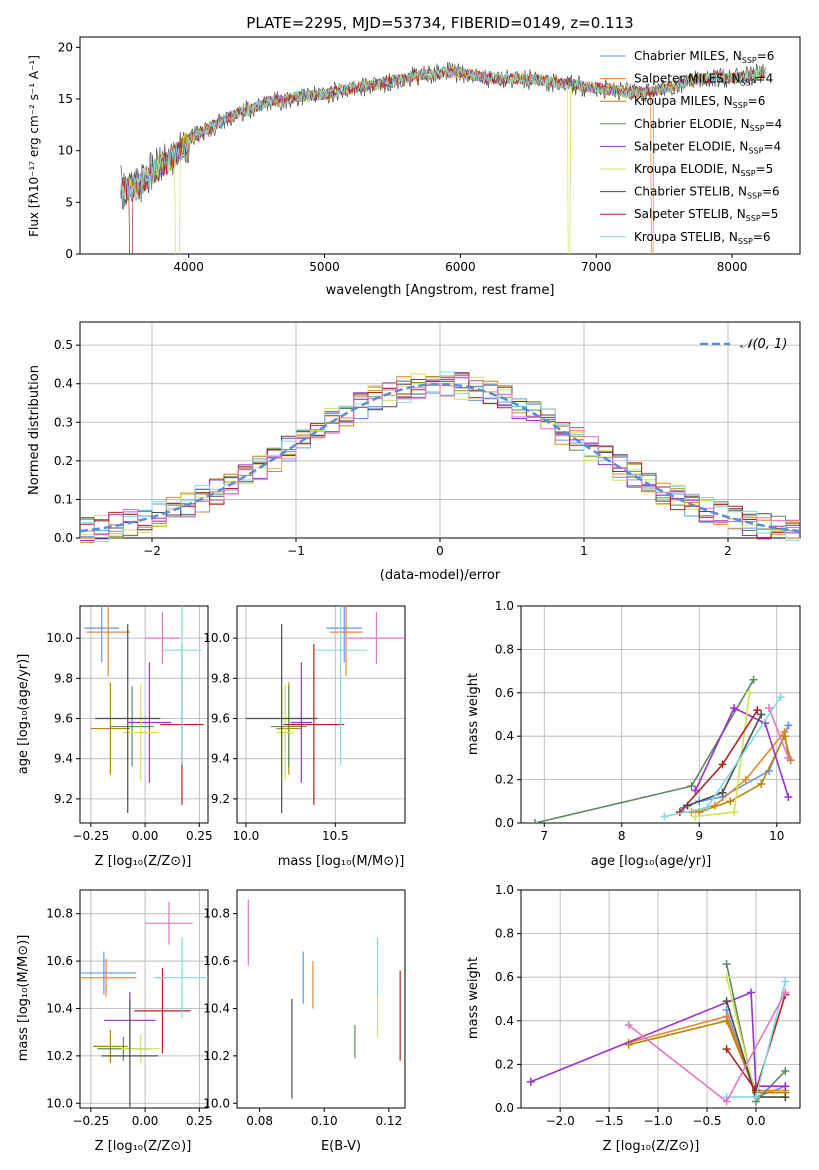 The image size is (819, 1170). Describe the element at coordinates (145, 1121) in the screenshot. I see `mass_vs_Z-xtick-label: 0.00` at that location.